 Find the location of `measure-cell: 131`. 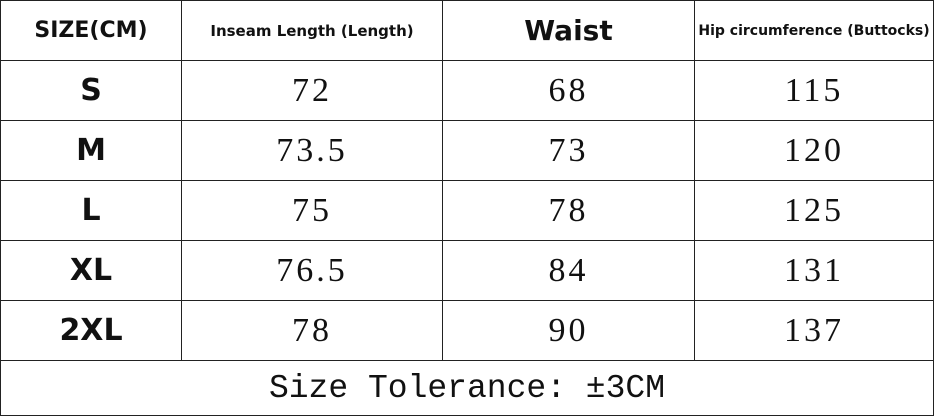

measure-cell: 131 is located at coordinates (814, 270).